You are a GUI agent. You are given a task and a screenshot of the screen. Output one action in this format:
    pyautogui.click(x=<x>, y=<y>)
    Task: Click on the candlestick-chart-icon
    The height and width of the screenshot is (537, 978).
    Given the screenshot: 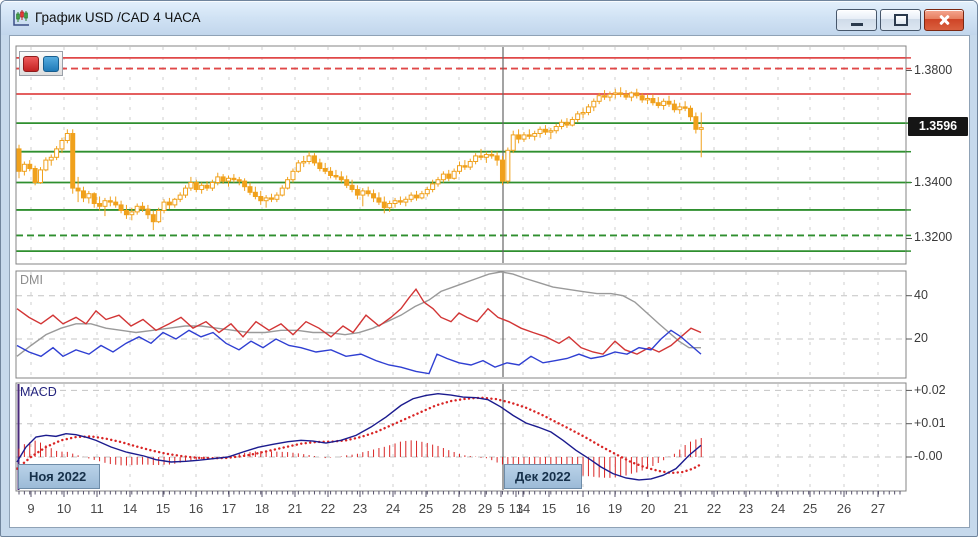 What is the action you would take?
    pyautogui.click(x=21, y=18)
    